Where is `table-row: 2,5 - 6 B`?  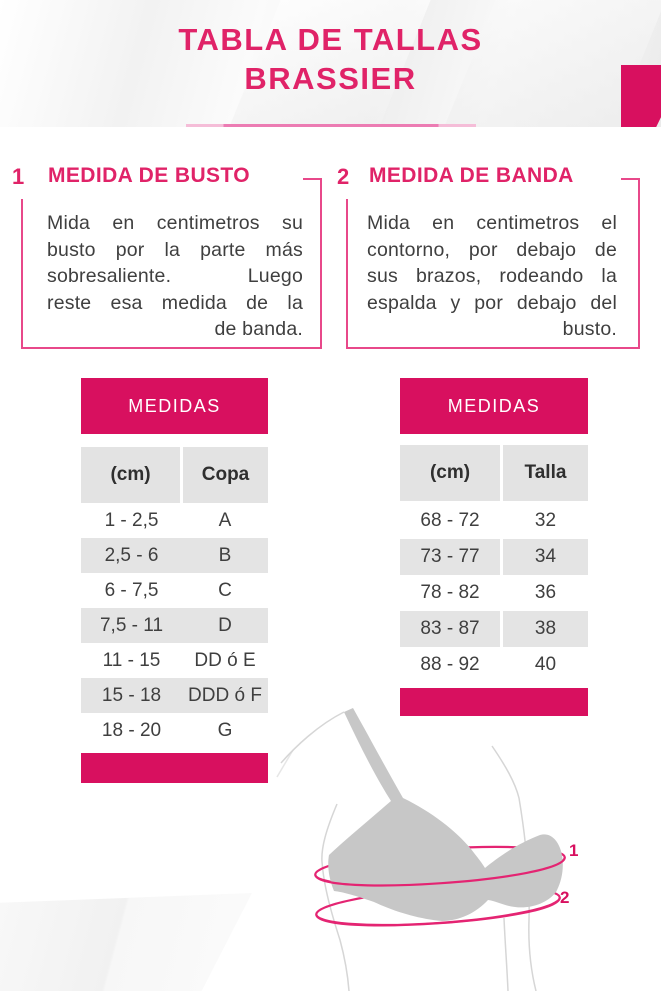
table-row: 2,5 - 6 B is located at coordinates (174, 555).